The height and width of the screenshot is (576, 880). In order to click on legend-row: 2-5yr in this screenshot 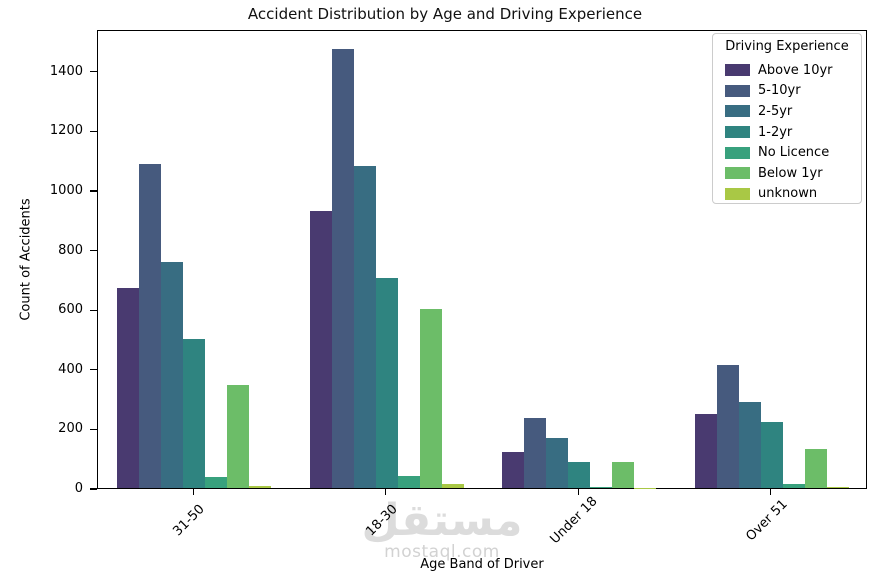, I will do `click(787, 111)`.